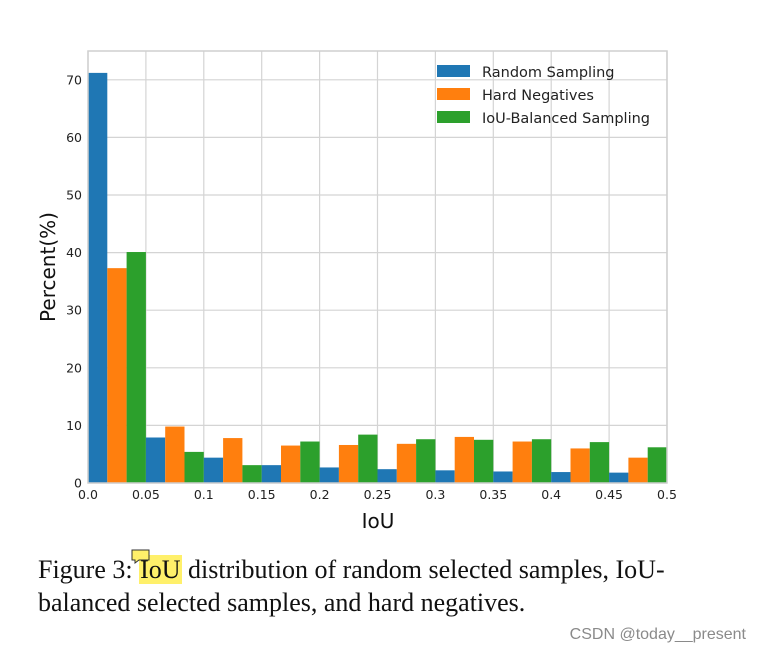  I want to click on x-tick-label: 0.2, so click(320, 494).